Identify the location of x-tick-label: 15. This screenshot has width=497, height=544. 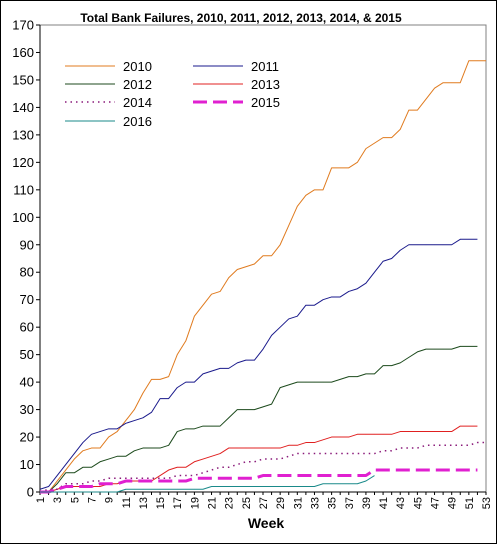
(161, 503).